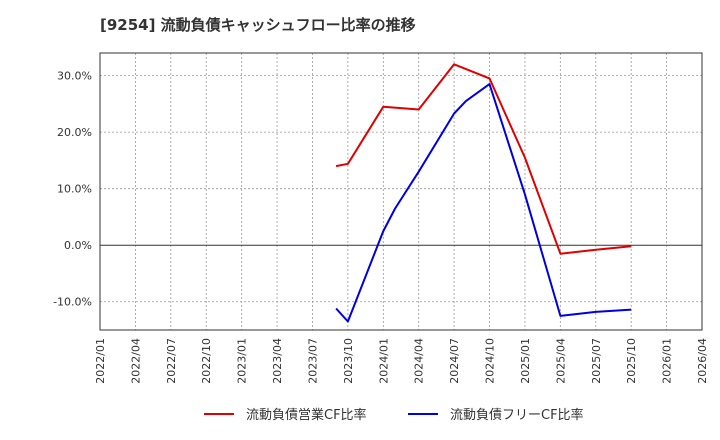 This screenshot has width=720, height=440. Describe the element at coordinates (383, 361) in the screenshot. I see `x-tick-label: 2024/01` at that location.